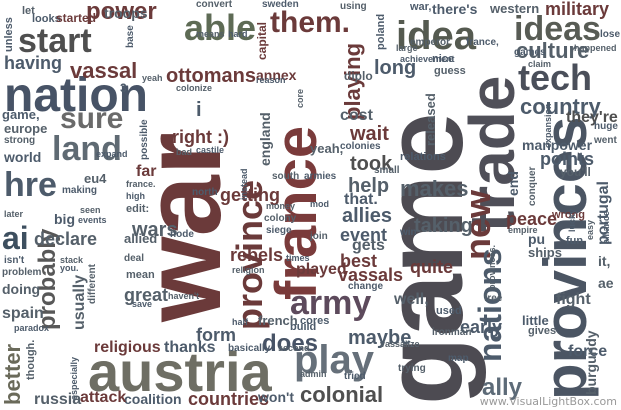  What do you see at coordinates (303, 327) in the screenshot?
I see `word-build: build` at bounding box center [303, 327].